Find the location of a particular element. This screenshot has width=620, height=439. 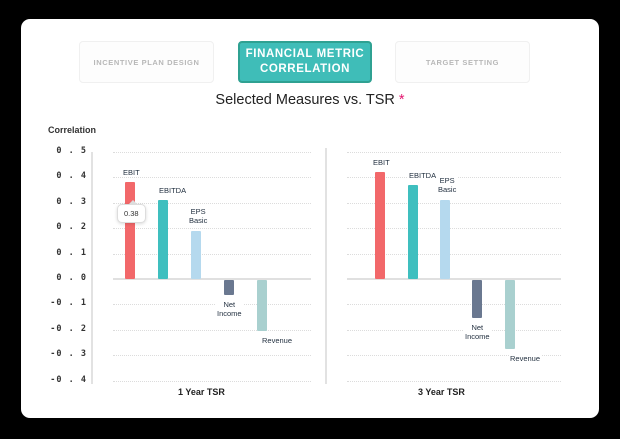

y-tick: -0 . 3 is located at coordinates (68, 354).